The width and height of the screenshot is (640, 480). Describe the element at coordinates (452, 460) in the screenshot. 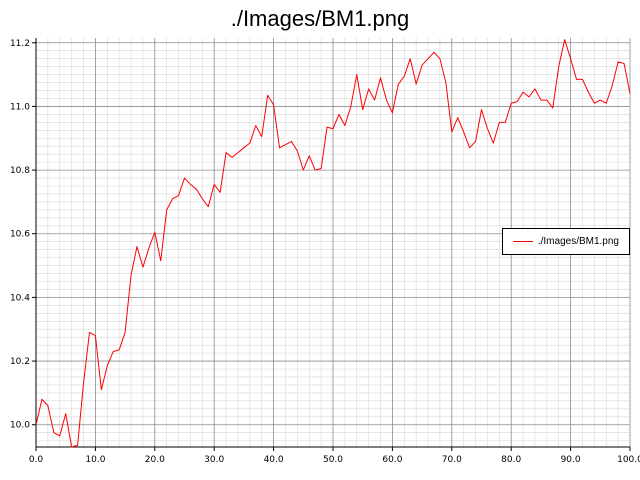

I see `x-tick-label: 70.0` at that location.